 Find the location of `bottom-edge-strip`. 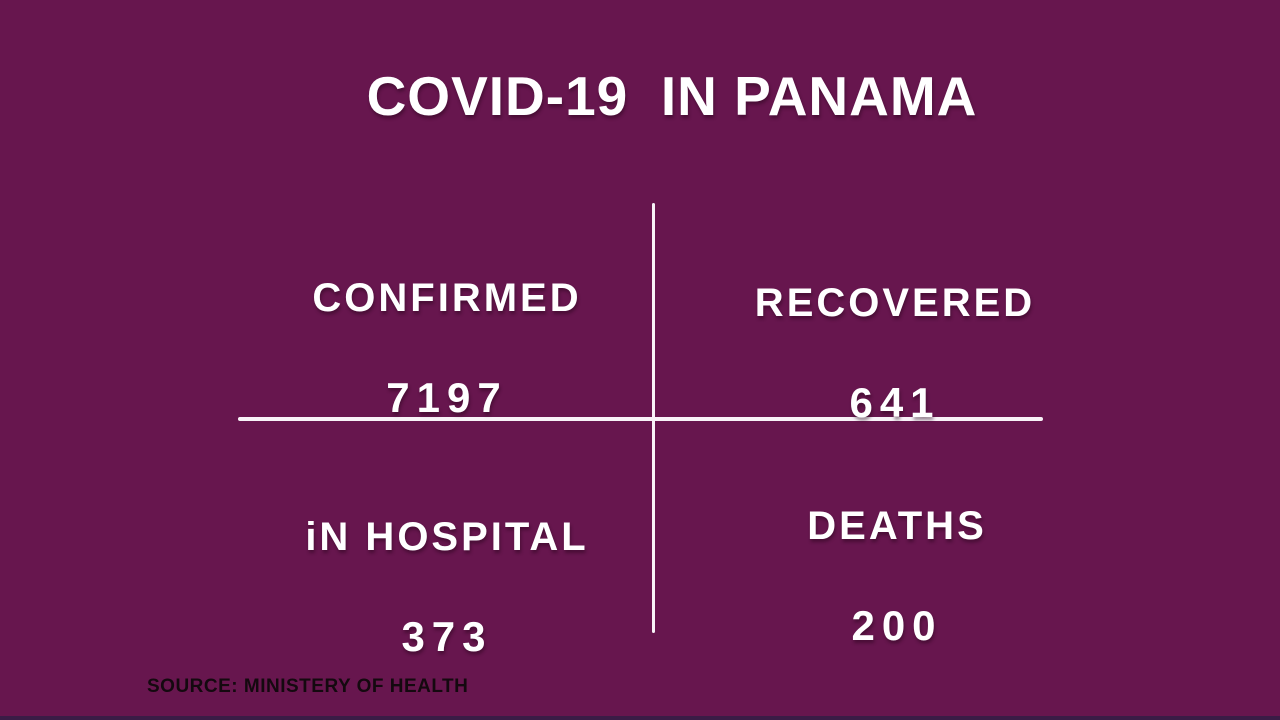

bottom-edge-strip is located at coordinates (640, 718).